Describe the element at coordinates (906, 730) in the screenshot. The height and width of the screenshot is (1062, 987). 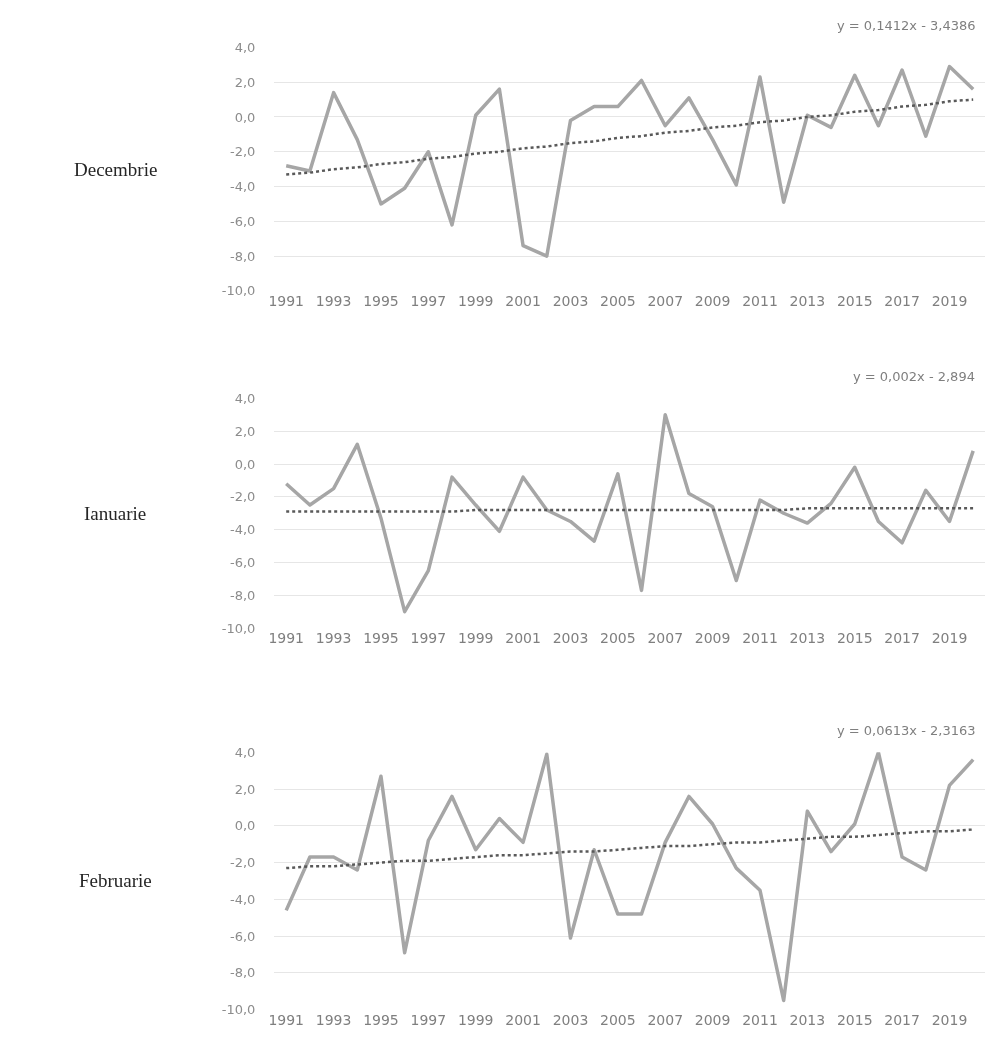
I see `text: y = 0,0613x - 2,3163` at that location.